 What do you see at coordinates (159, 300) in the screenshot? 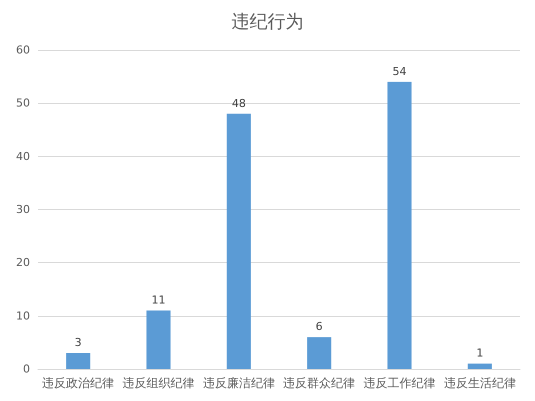
I see `data-label: 11` at bounding box center [159, 300].